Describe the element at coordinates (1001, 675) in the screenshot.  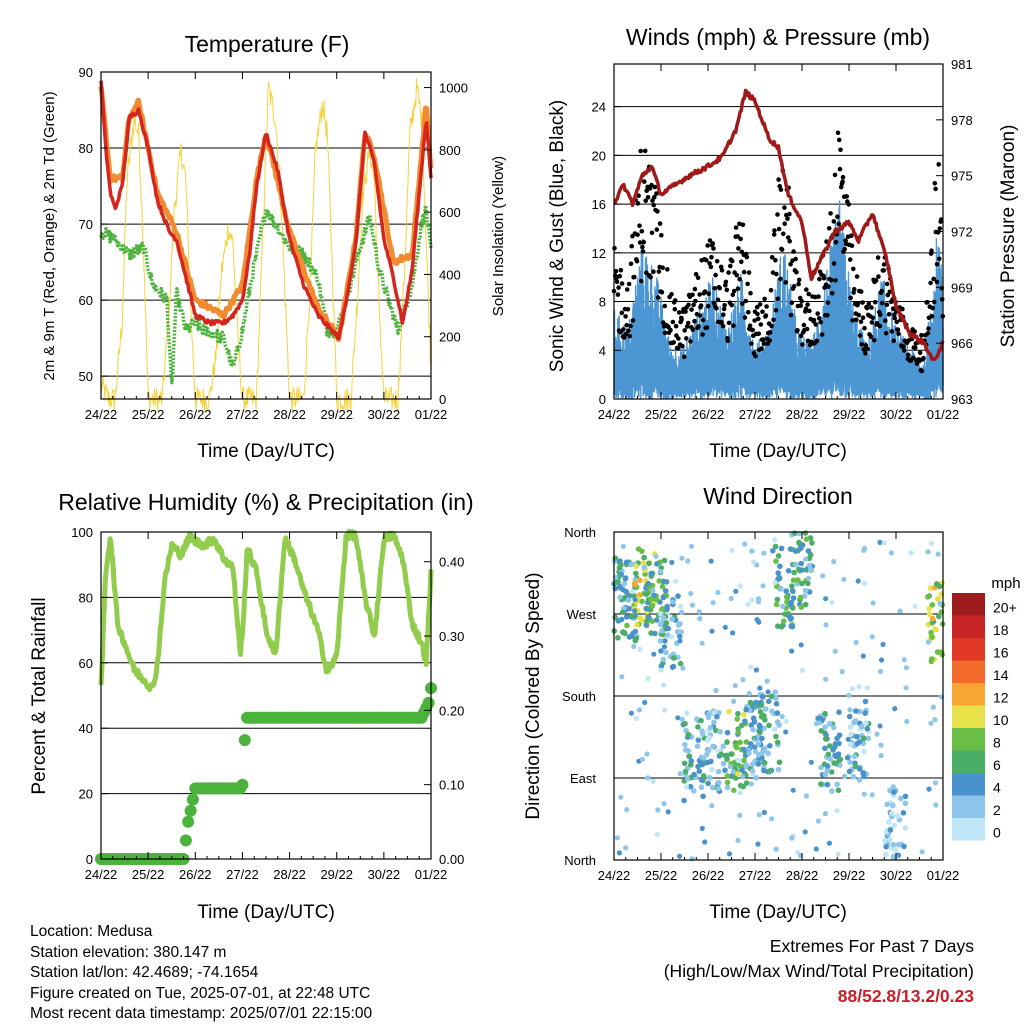
I see `colorbar-label: 14` at that location.